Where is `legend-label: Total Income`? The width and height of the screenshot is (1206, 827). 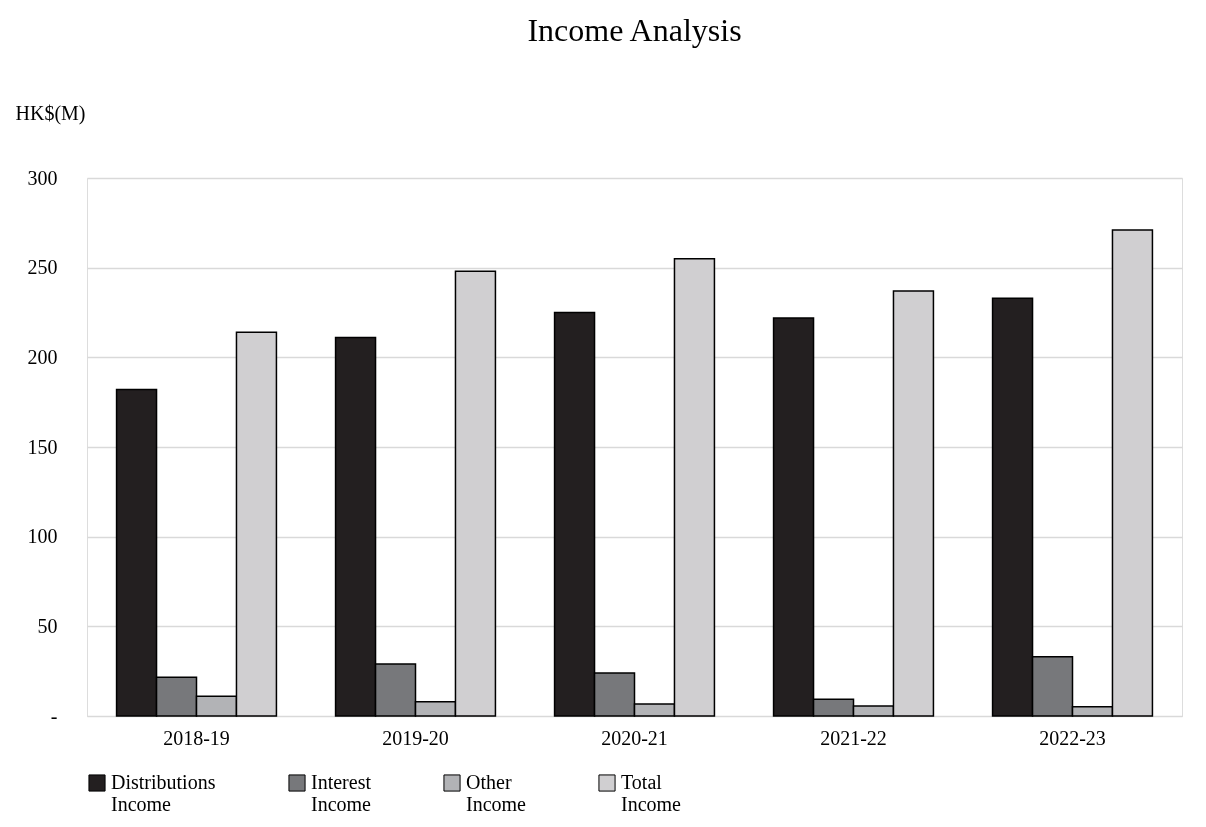 legend-label: Total Income is located at coordinates (651, 793).